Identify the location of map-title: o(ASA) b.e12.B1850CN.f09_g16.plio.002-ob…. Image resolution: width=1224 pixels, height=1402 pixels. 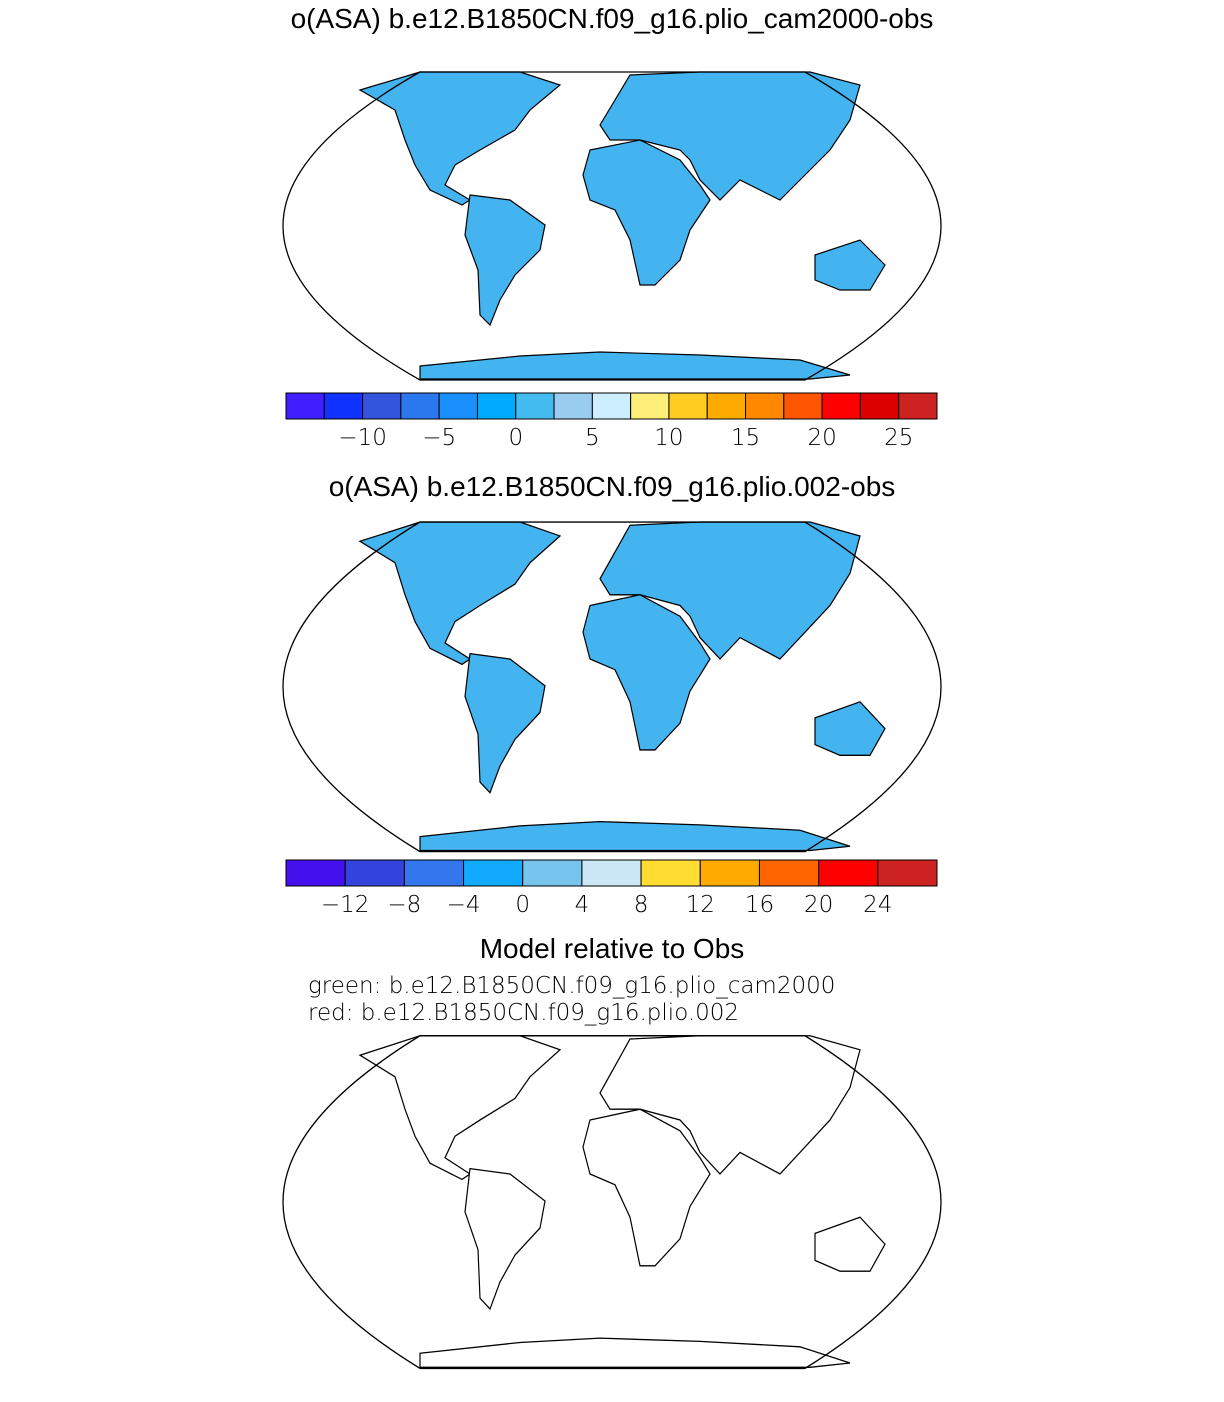
(612, 486).